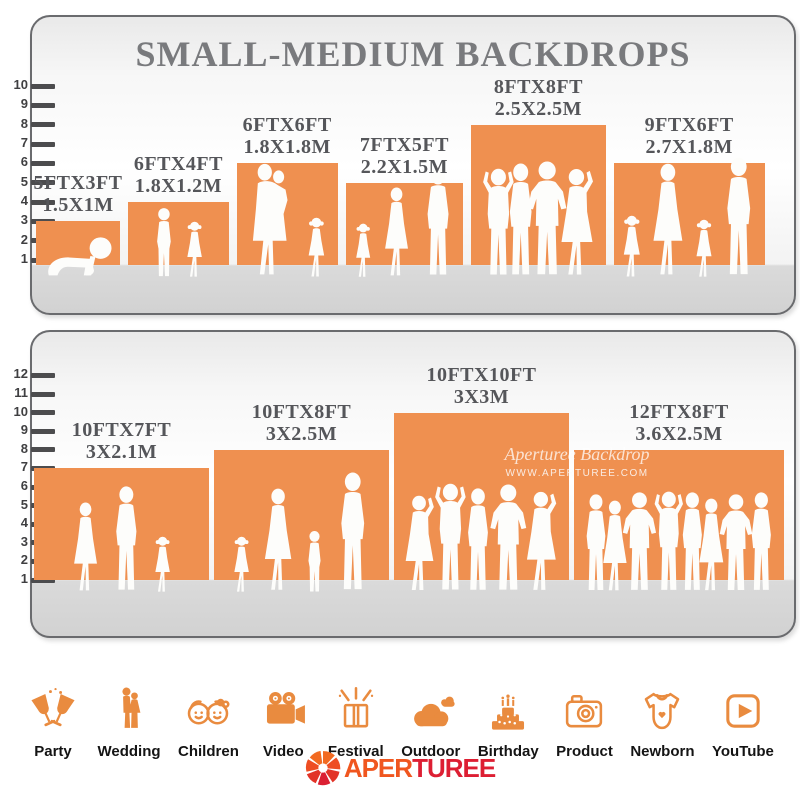 This screenshot has height=800, width=800. I want to click on size-m: 1.5X1M, so click(78, 205).